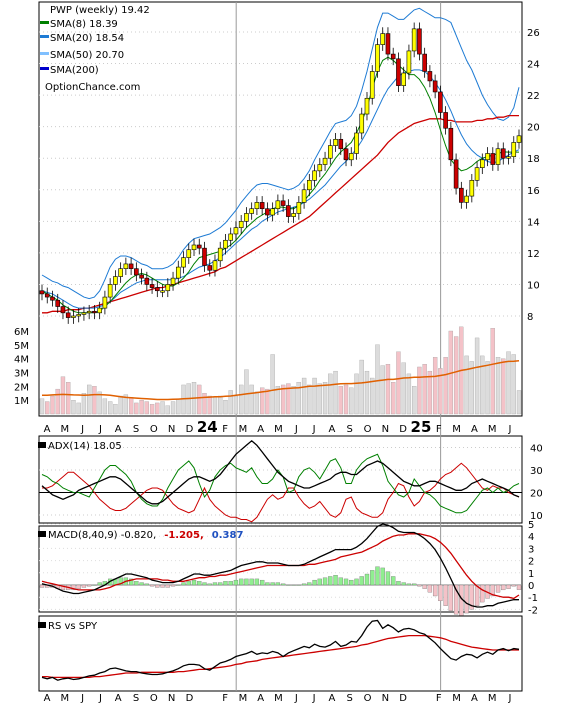 This screenshot has width=566, height=706. I want to click on price-tick-label: 8, so click(530, 317).